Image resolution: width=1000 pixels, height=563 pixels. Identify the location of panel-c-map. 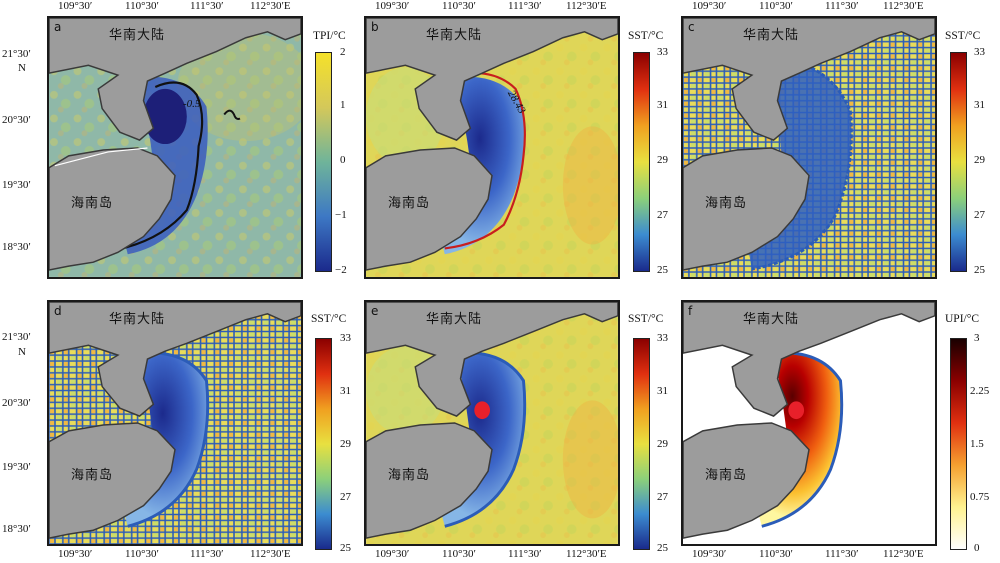
(809, 147).